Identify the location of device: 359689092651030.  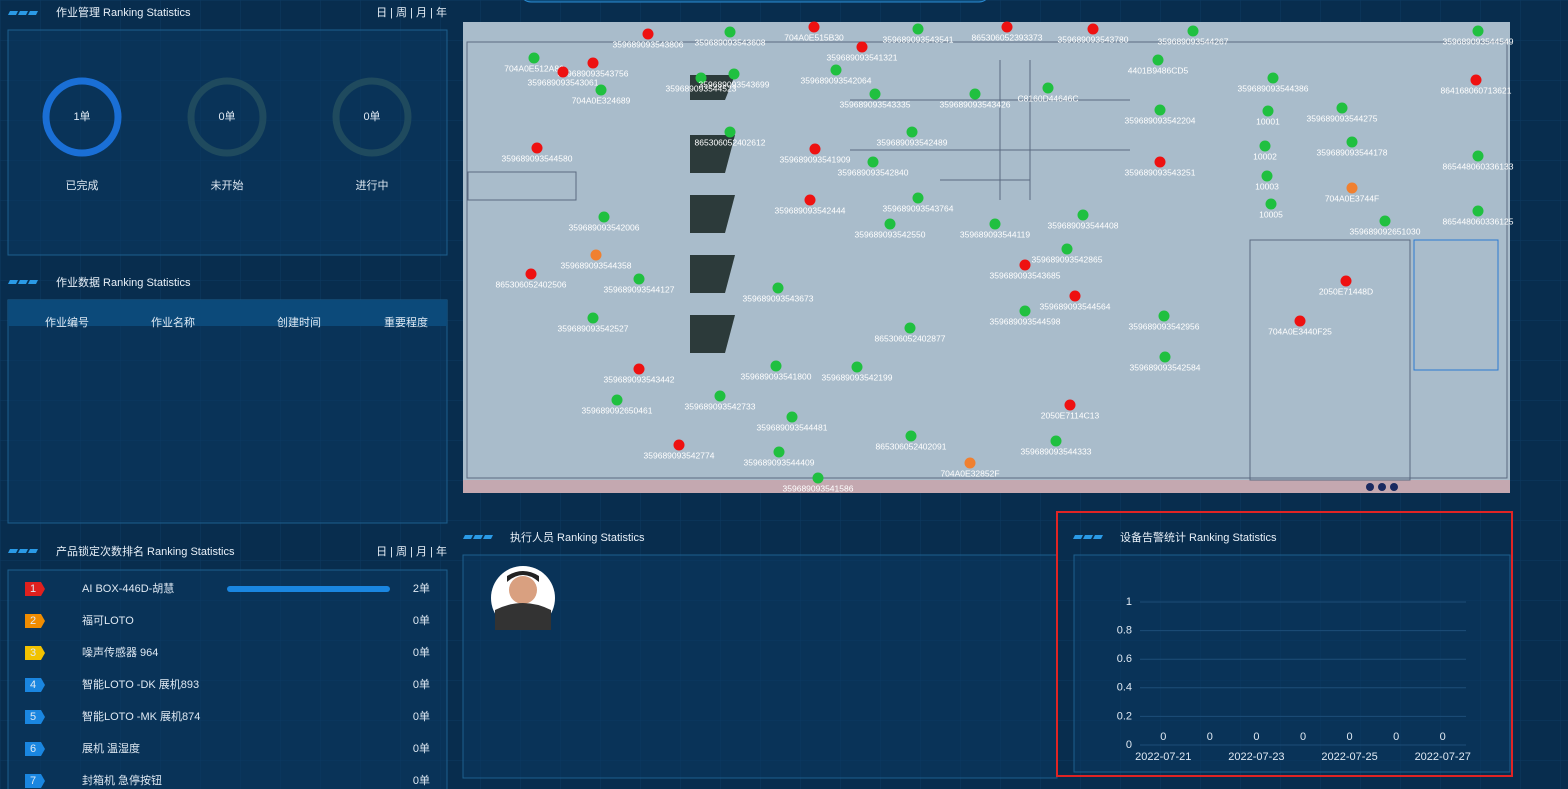
(1385, 226).